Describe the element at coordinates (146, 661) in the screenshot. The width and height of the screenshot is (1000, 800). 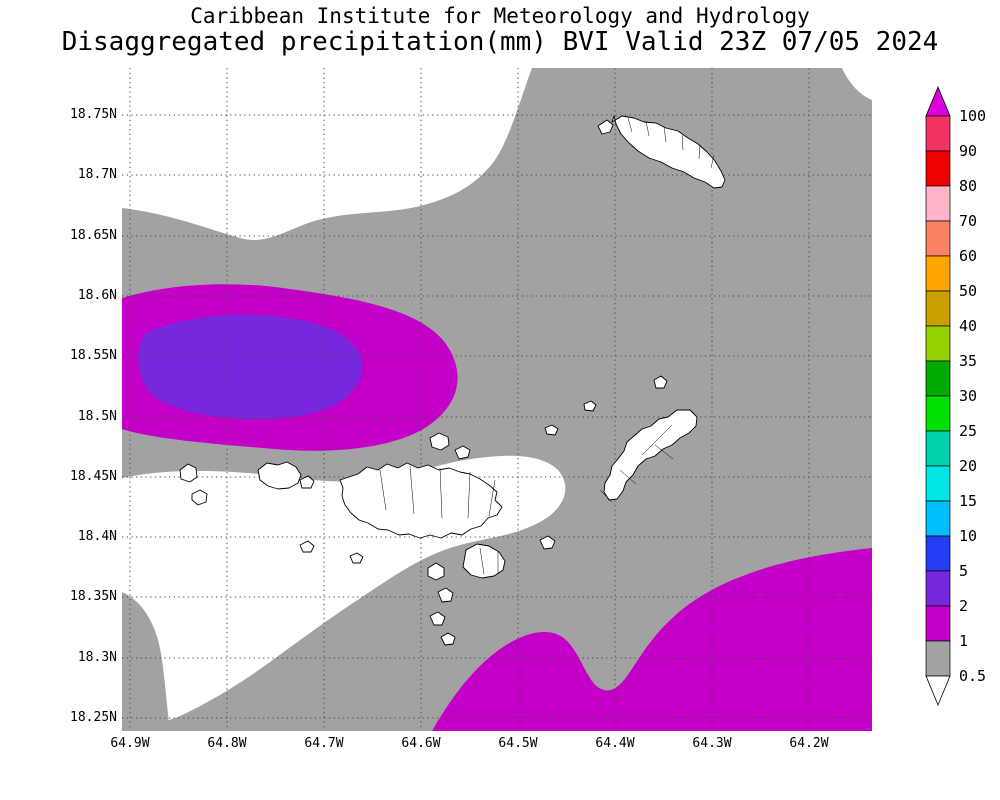
I see `precip-region-gray-bottomleft` at that location.